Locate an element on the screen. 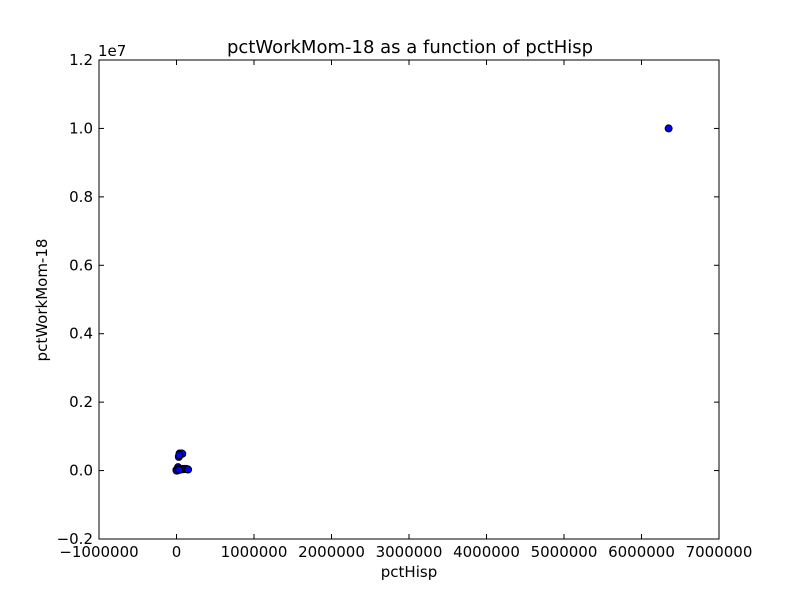  x-tick-label: 2000000 is located at coordinates (331, 552).